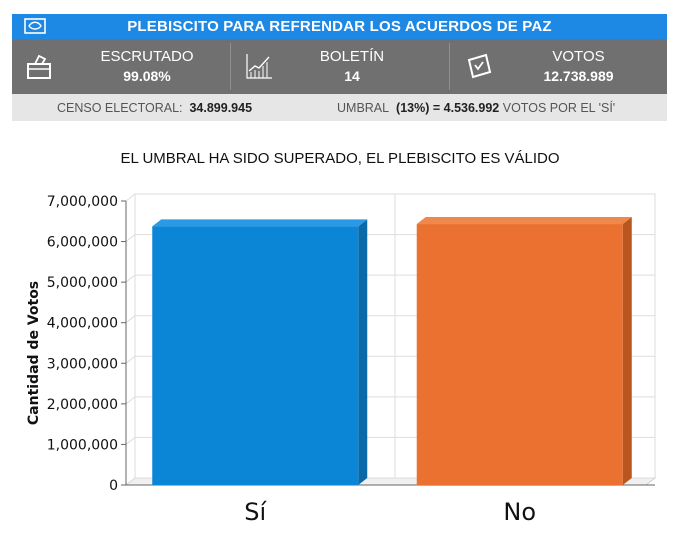 The image size is (680, 557). I want to click on threshold-suffix: VOTOS POR EL 'SÍ', so click(559, 108).